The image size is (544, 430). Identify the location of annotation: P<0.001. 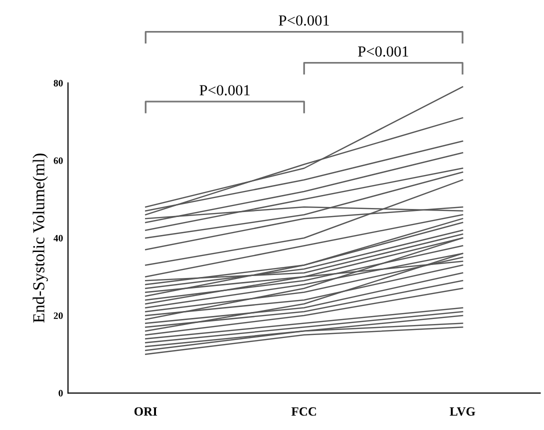
(225, 90).